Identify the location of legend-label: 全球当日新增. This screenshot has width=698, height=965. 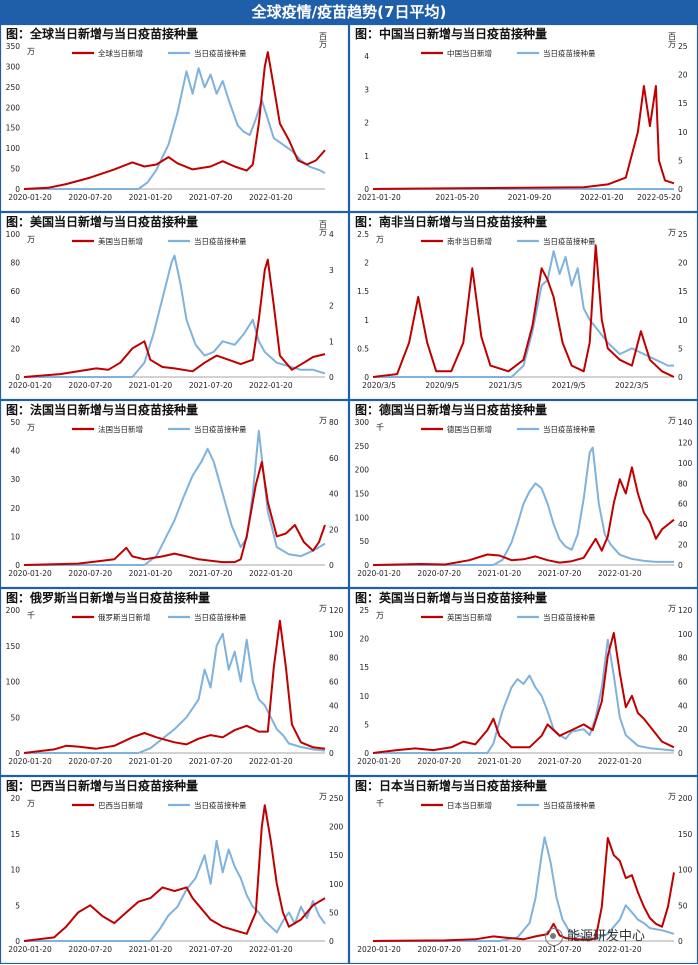
(120, 53).